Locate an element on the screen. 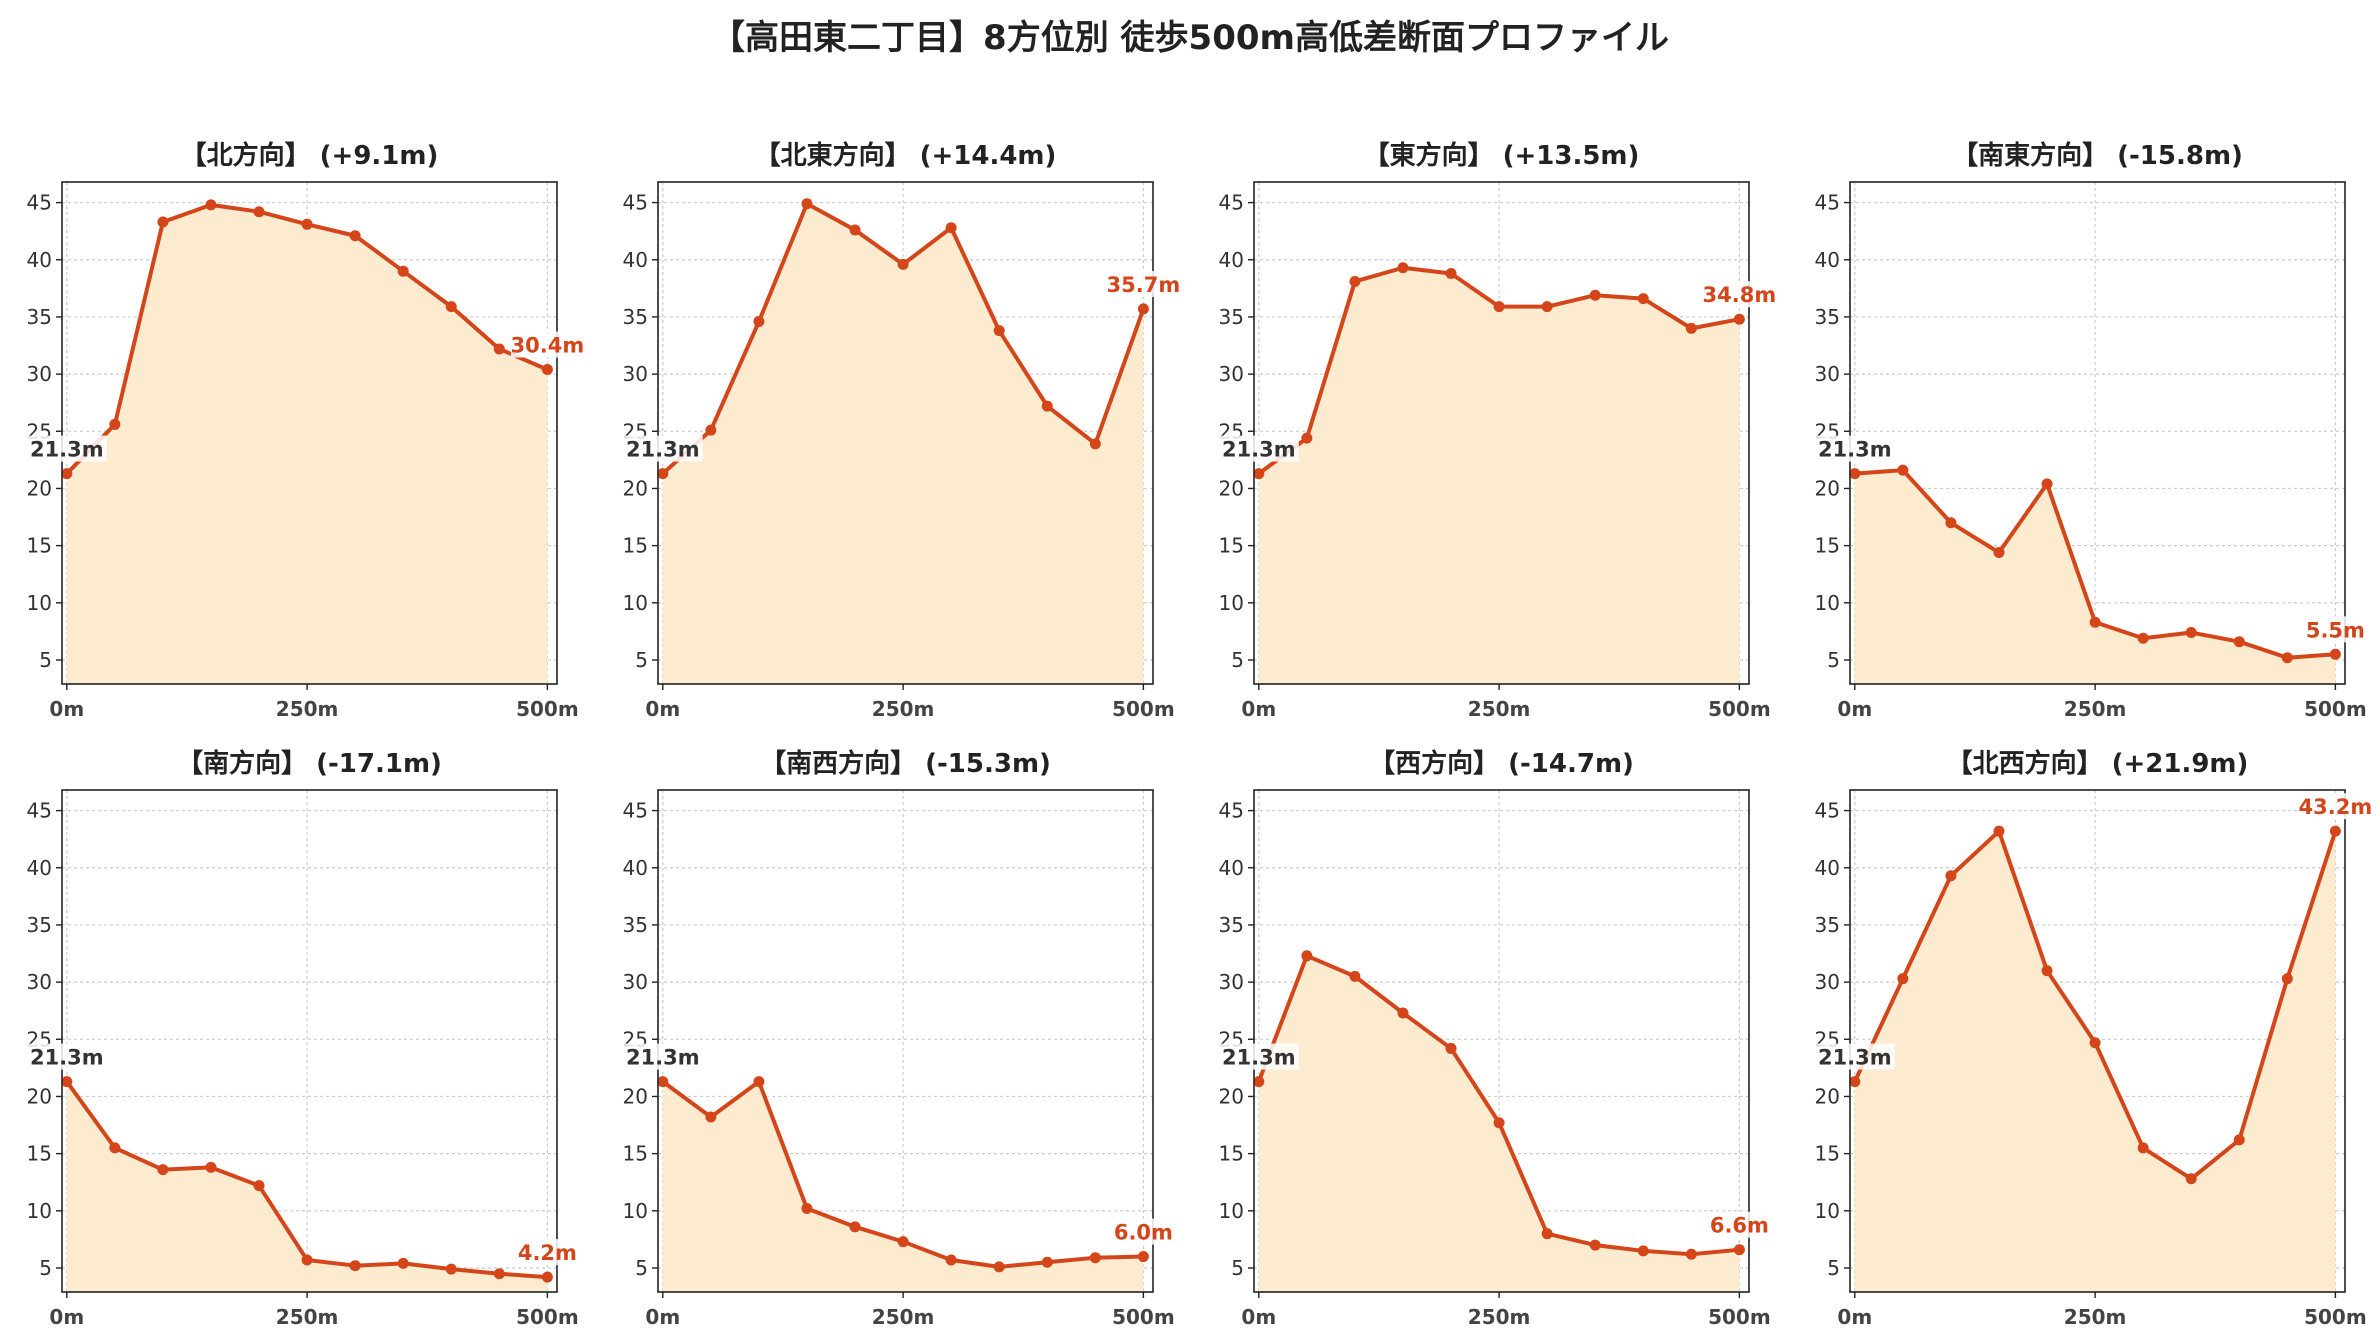 This screenshot has height=1340, width=2380. end-elevation-label: 6.6m is located at coordinates (1739, 1226).